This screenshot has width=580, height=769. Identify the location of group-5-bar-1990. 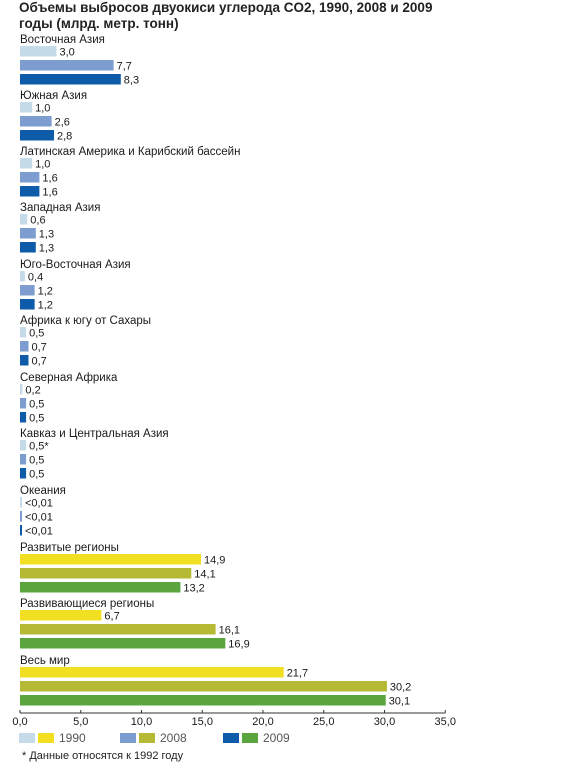
(23, 332).